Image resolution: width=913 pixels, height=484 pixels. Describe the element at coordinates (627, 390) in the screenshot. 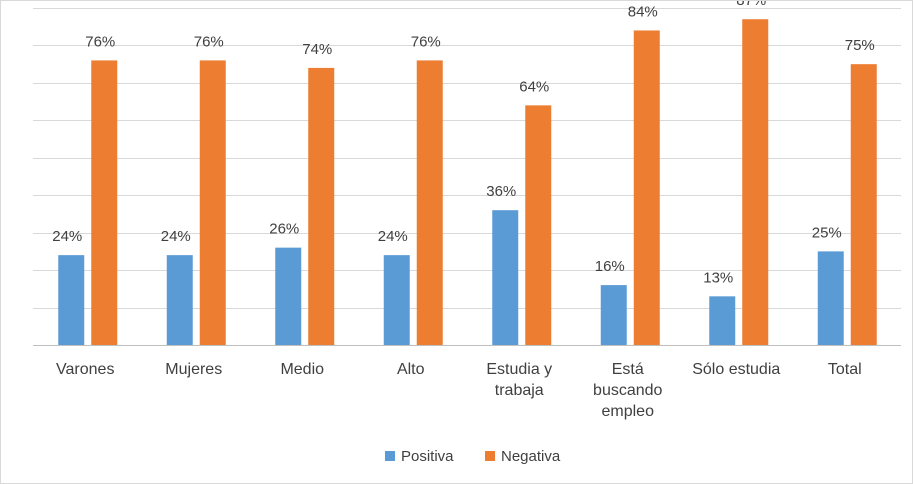

I see `category-label: Está buscando empleo` at that location.